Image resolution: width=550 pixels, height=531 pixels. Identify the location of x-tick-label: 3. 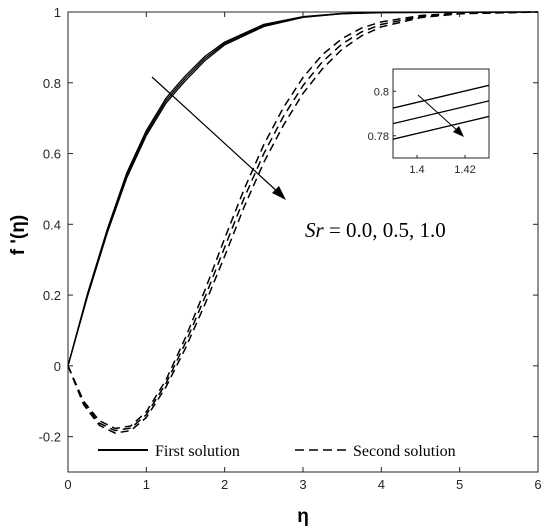
(302, 484).